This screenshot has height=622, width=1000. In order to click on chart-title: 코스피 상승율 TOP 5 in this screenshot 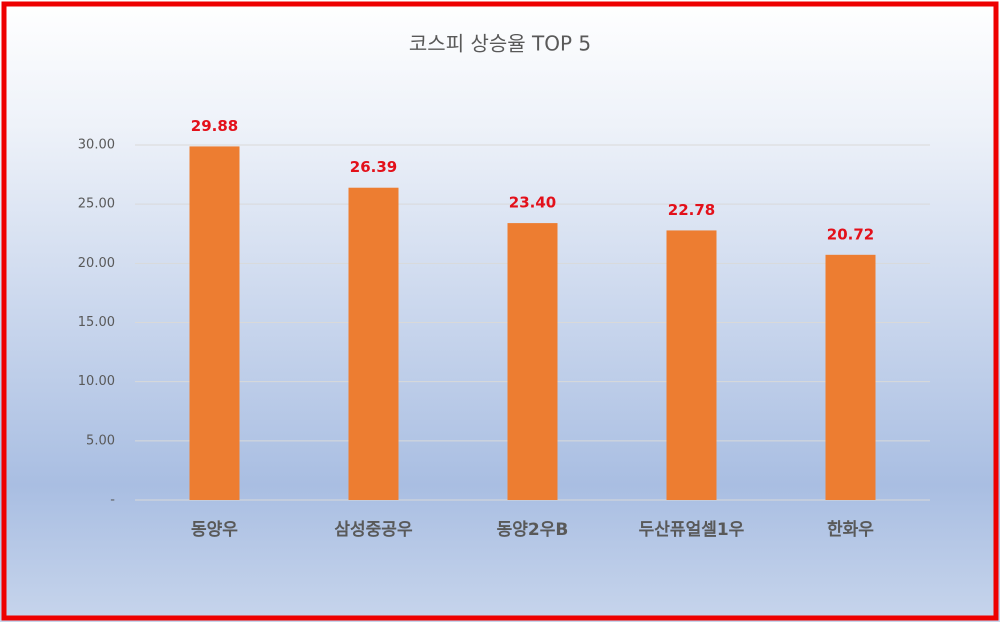, I will do `click(500, 44)`.